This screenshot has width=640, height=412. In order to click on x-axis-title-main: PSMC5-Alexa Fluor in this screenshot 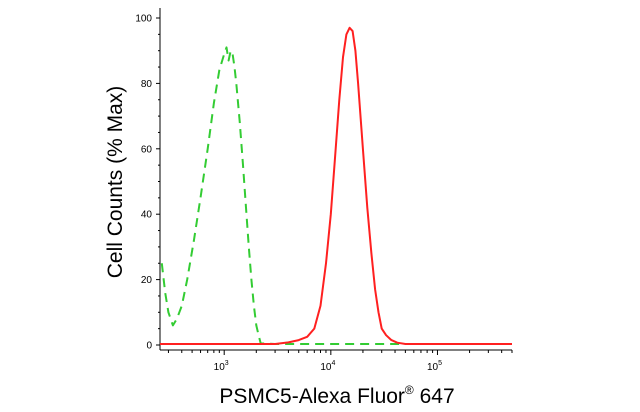, I will do `click(312, 396)`.